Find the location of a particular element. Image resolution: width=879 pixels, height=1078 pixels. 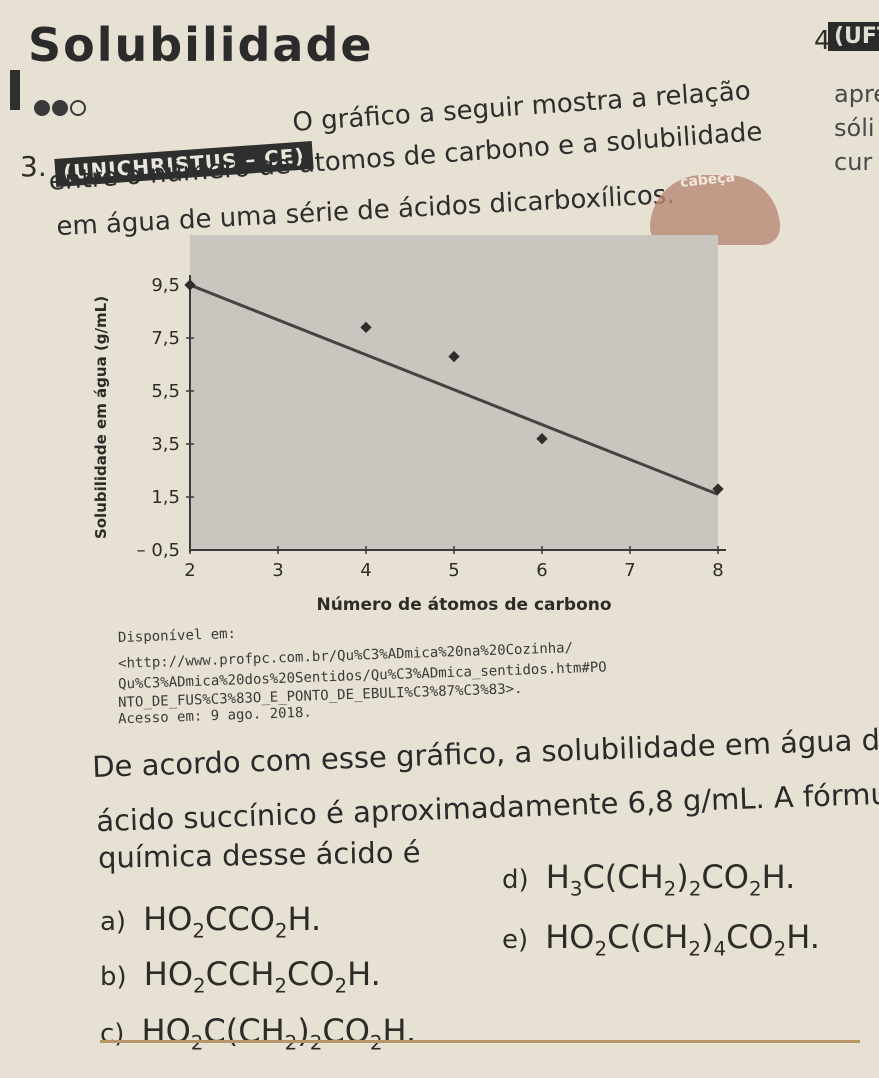

section-title: Solubilidade is located at coordinates (201, 45).